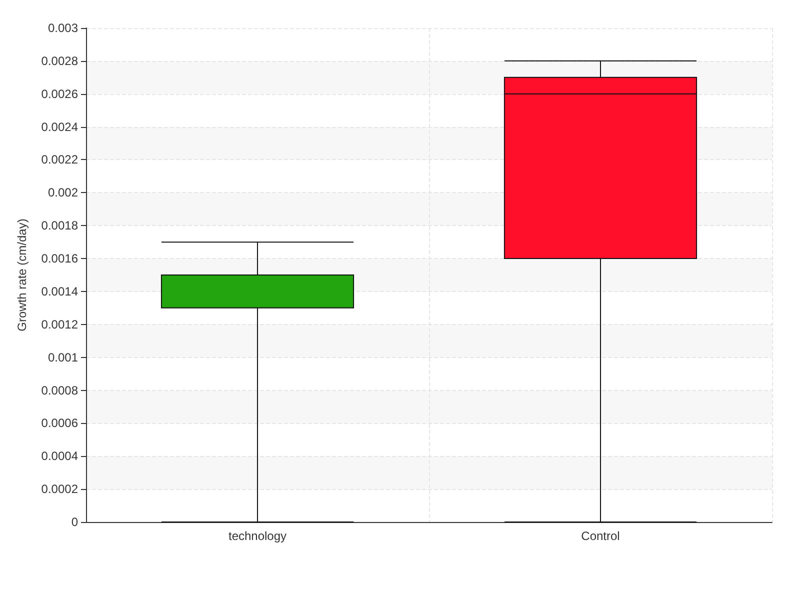 The width and height of the screenshot is (800, 600). What do you see at coordinates (63, 357) in the screenshot?
I see `y-tick-label: 0.001` at bounding box center [63, 357].